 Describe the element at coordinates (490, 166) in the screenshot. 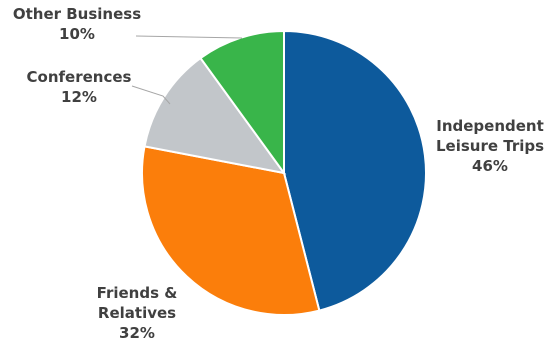

I see `data-label-independent-leisure-trips: 46%` at that location.